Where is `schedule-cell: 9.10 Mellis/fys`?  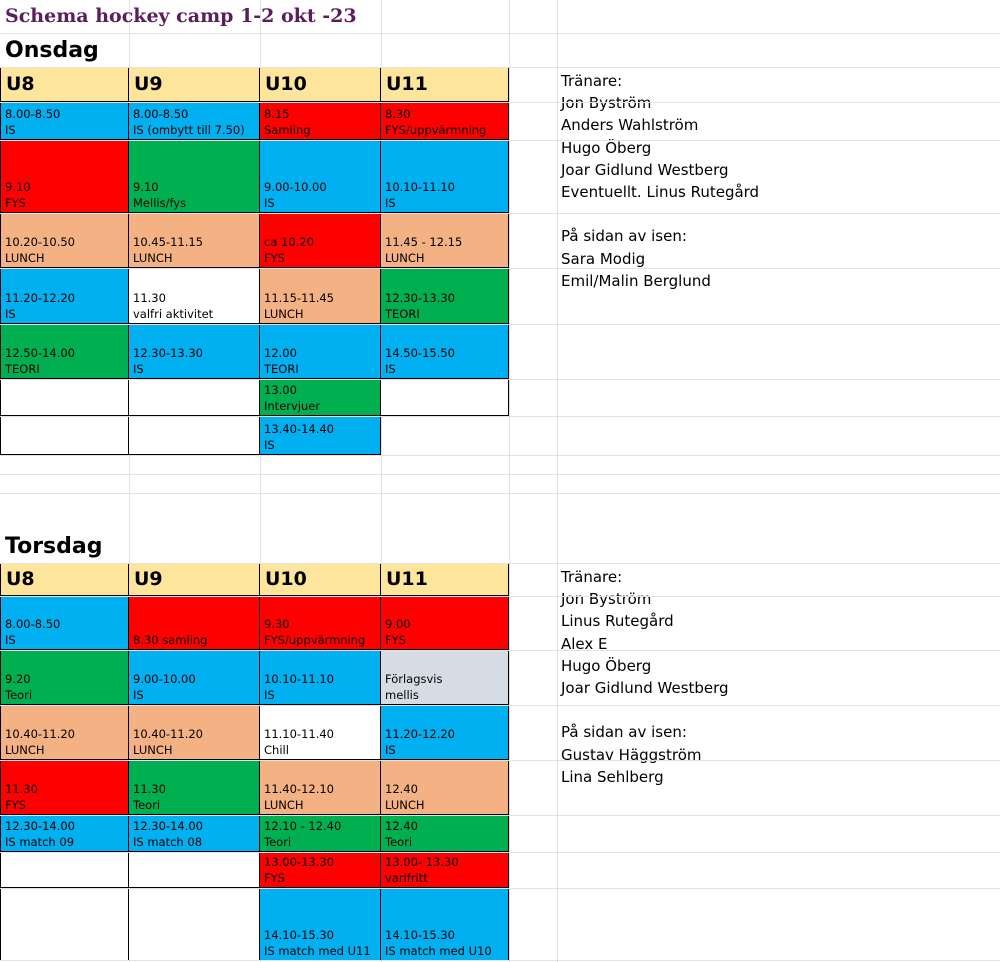
schedule-cell: 9.10 Mellis/fys is located at coordinates (194, 176).